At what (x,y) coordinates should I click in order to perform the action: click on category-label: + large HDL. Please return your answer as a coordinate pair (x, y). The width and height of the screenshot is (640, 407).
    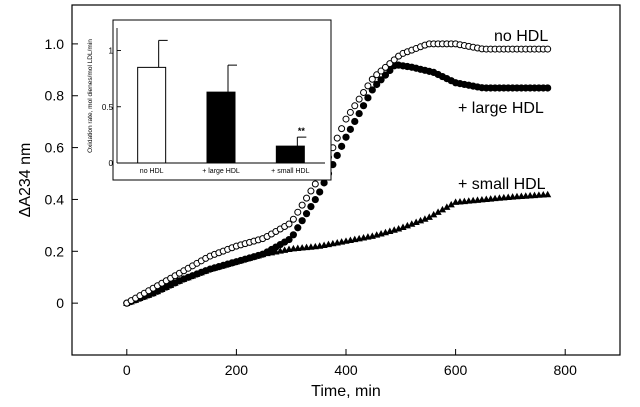
    Looking at the image, I should click on (221, 171).